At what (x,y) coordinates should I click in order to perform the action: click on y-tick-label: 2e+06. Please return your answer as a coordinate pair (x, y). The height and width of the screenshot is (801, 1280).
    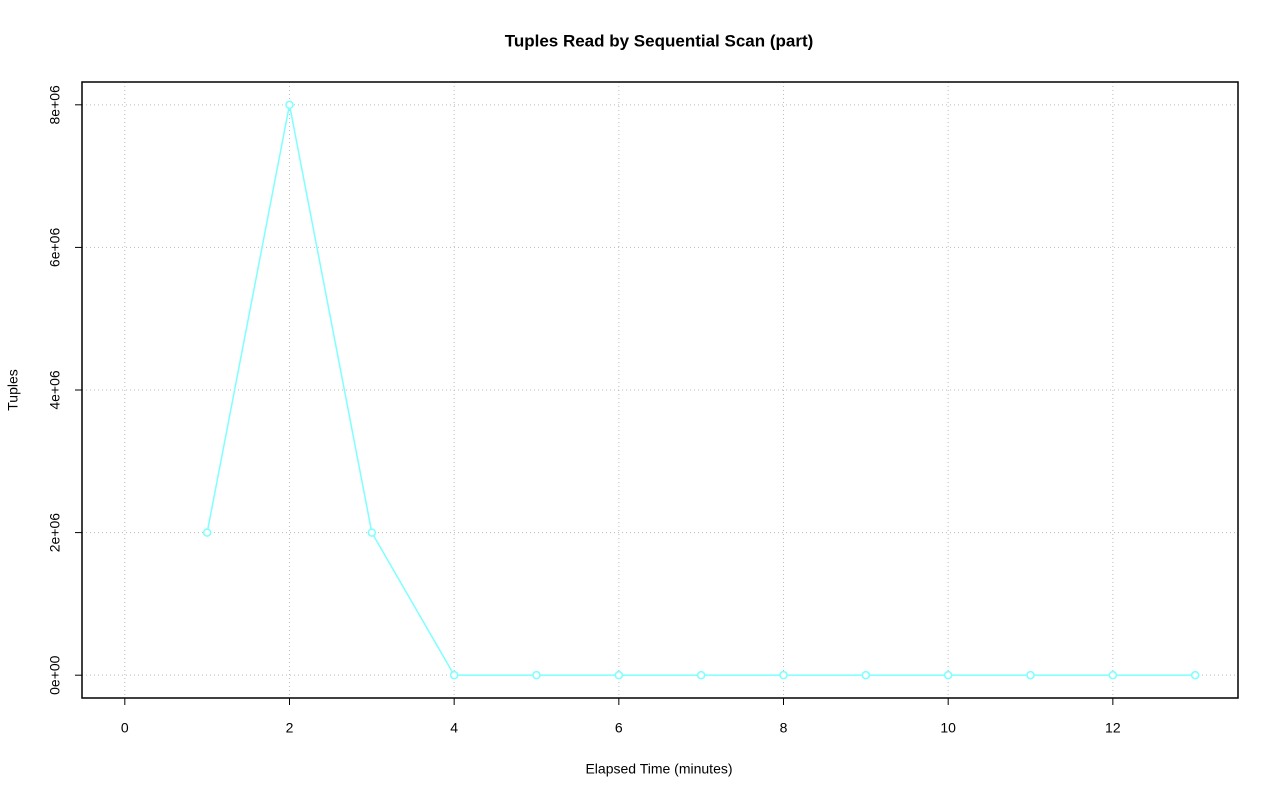
    Looking at the image, I should click on (55, 533).